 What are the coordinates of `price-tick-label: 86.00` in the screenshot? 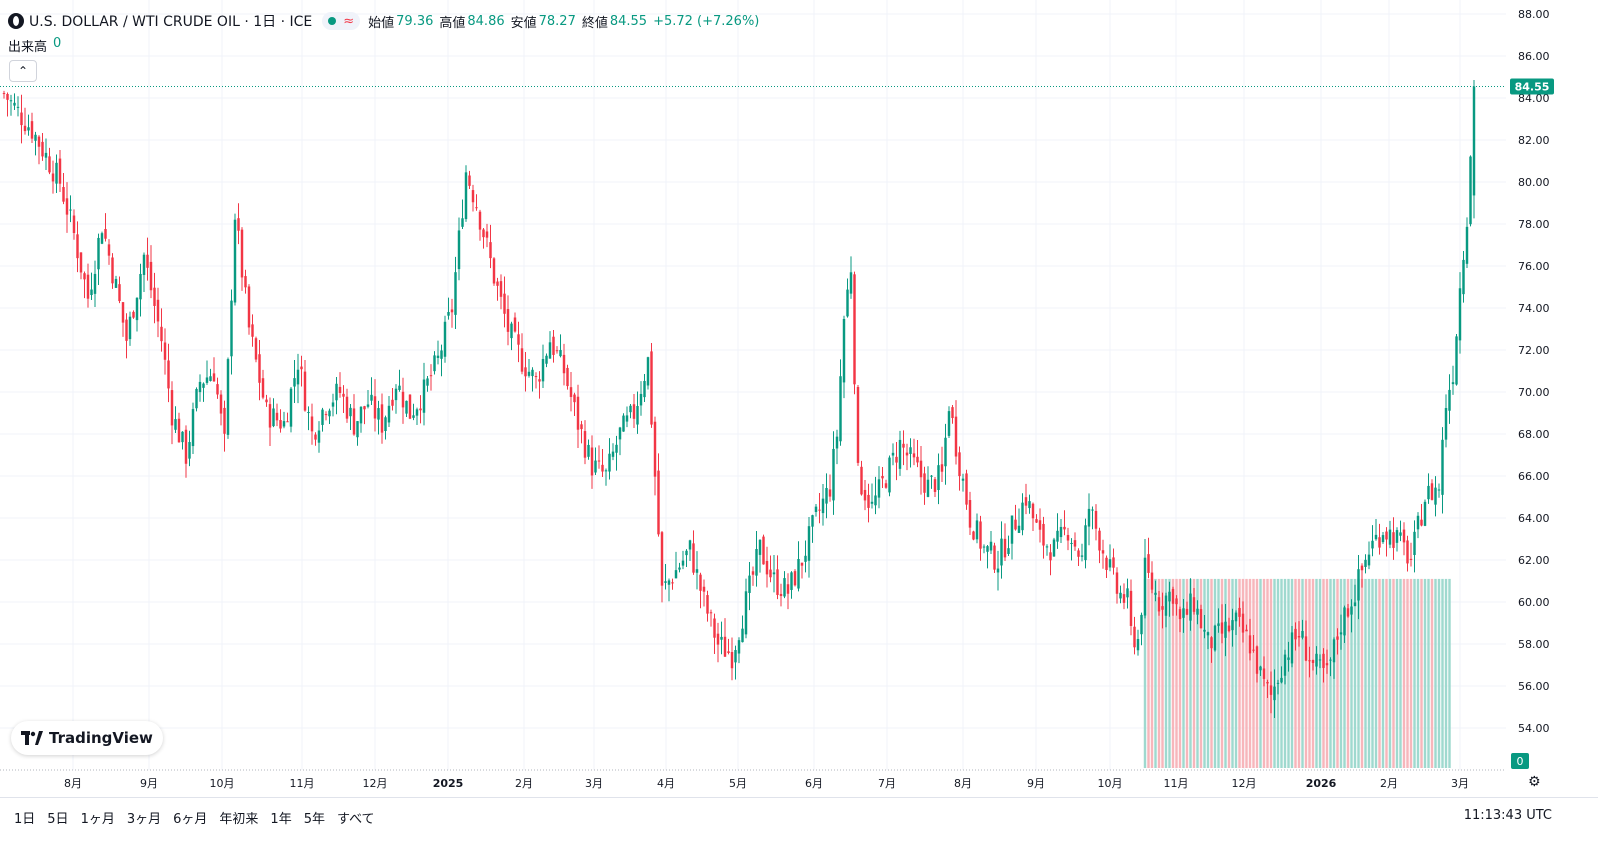 It's located at (1534, 56).